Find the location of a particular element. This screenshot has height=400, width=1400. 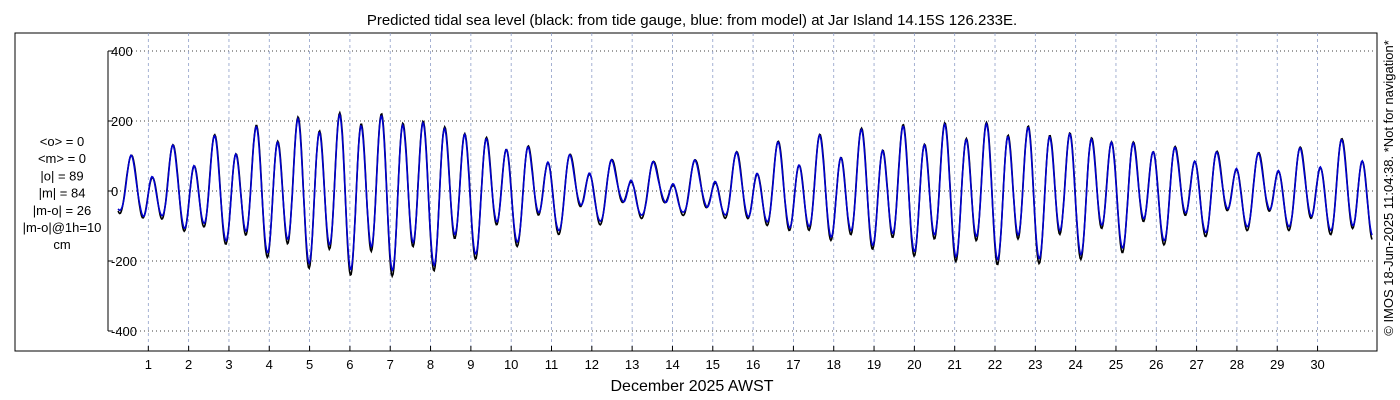

x-tick-label: 28 is located at coordinates (1237, 364).